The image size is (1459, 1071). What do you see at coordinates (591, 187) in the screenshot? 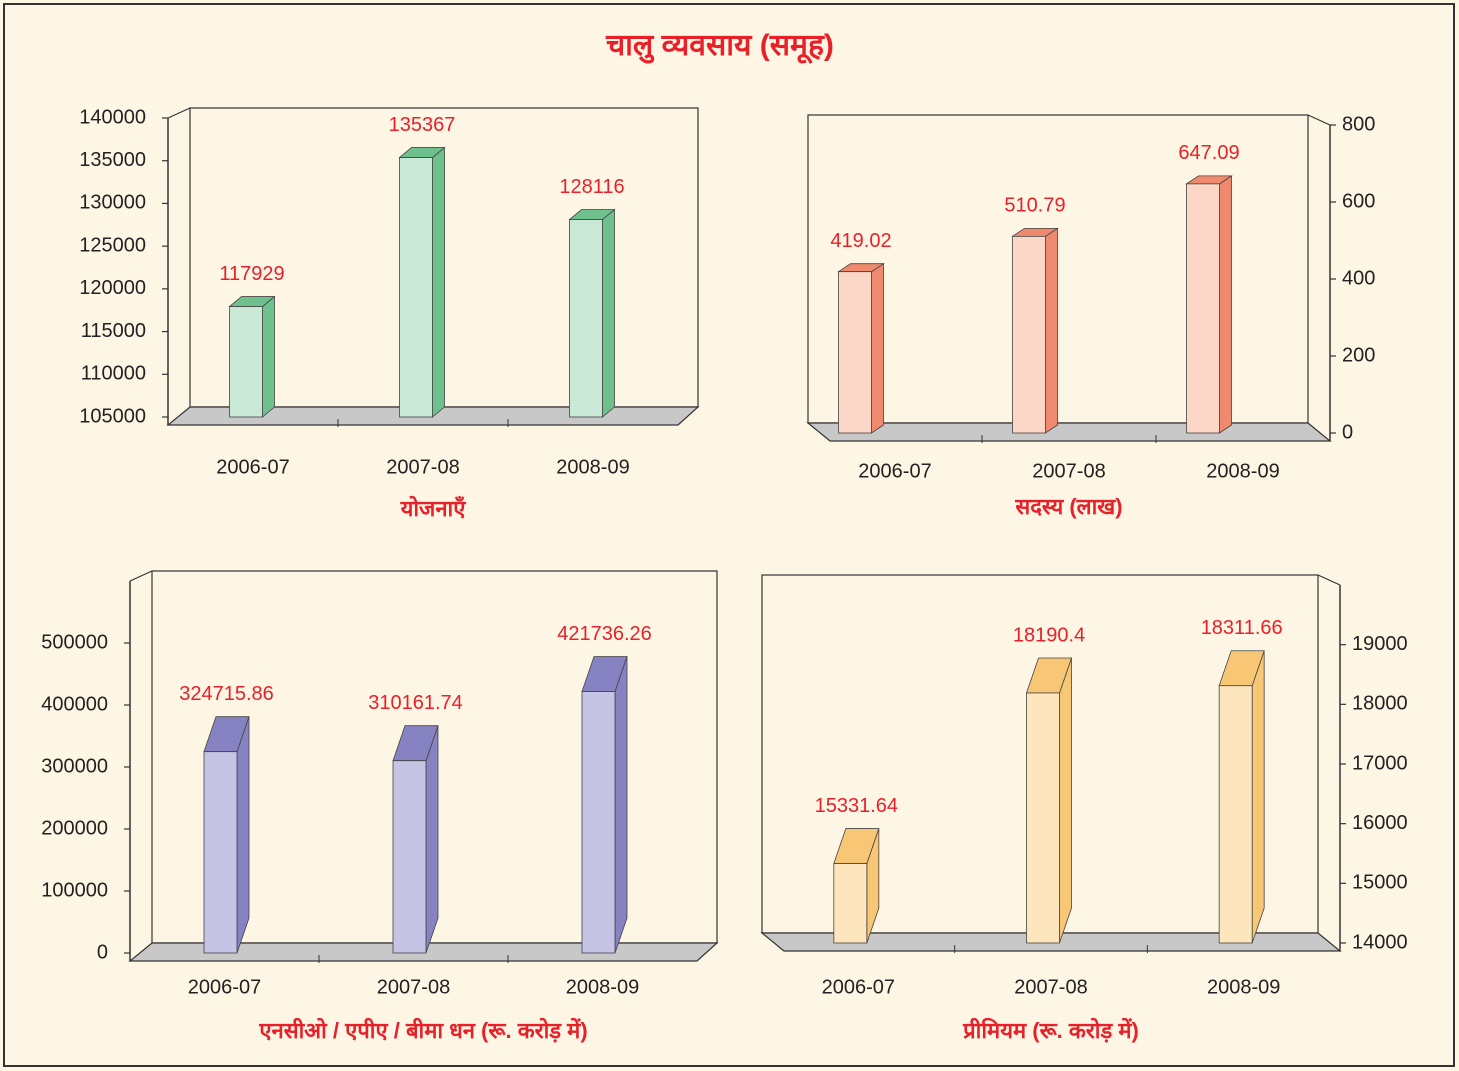
I see `value-label: 128116` at bounding box center [591, 187].